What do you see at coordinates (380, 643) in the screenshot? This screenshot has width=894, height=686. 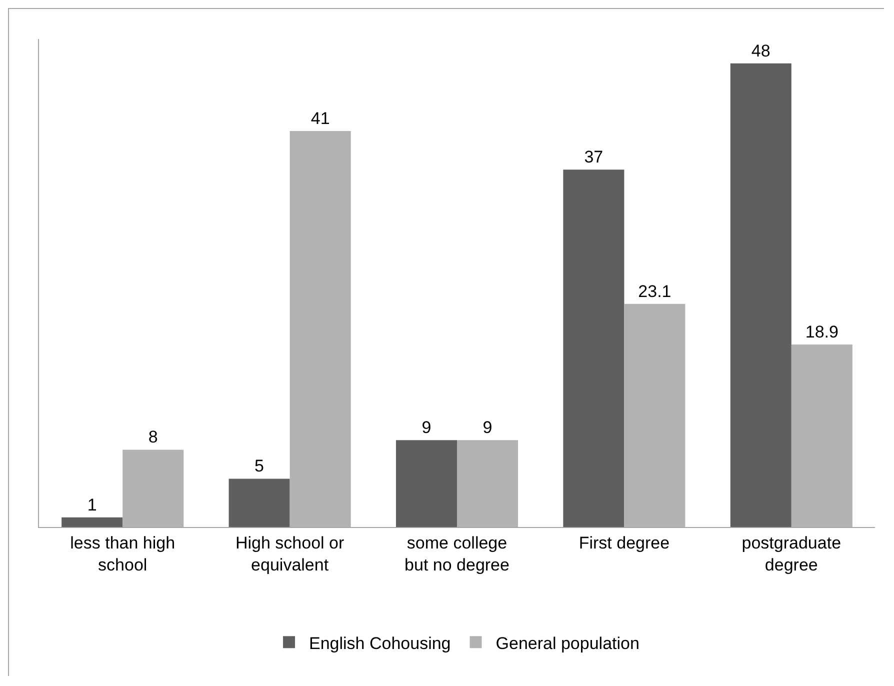 I see `legend-label: English Cohousing` at bounding box center [380, 643].